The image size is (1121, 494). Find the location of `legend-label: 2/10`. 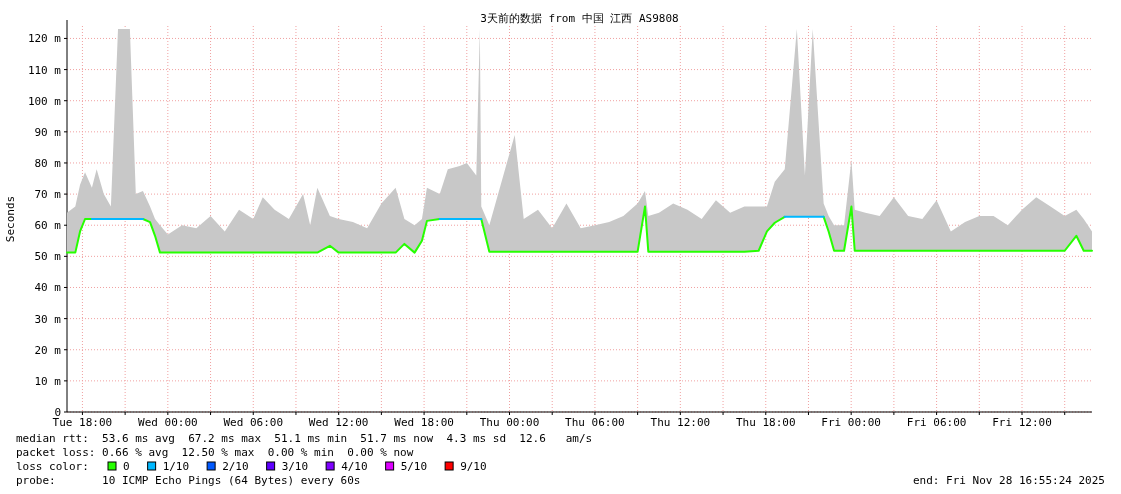

legend-label: 2/10 is located at coordinates (235, 466).